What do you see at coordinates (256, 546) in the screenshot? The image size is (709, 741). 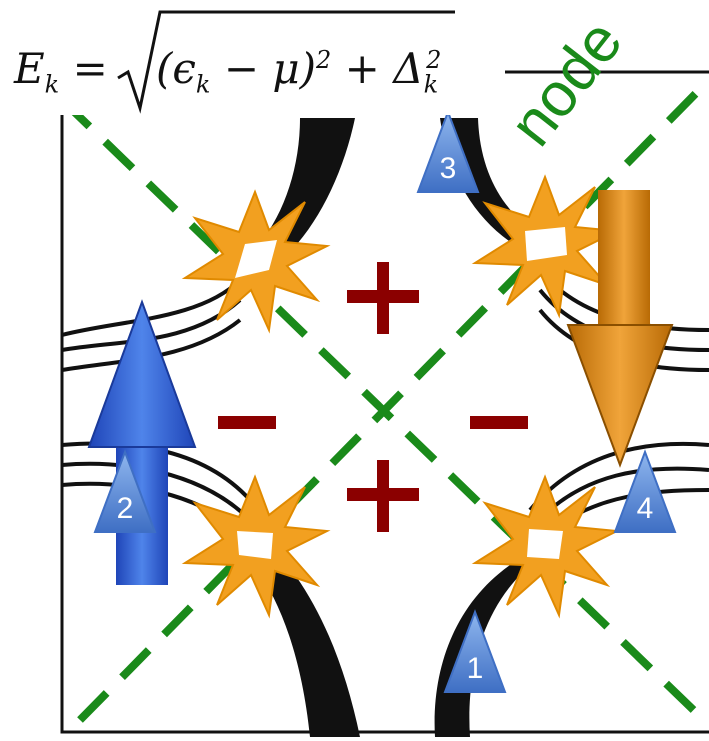 I see `burst-bottom-left` at bounding box center [256, 546].